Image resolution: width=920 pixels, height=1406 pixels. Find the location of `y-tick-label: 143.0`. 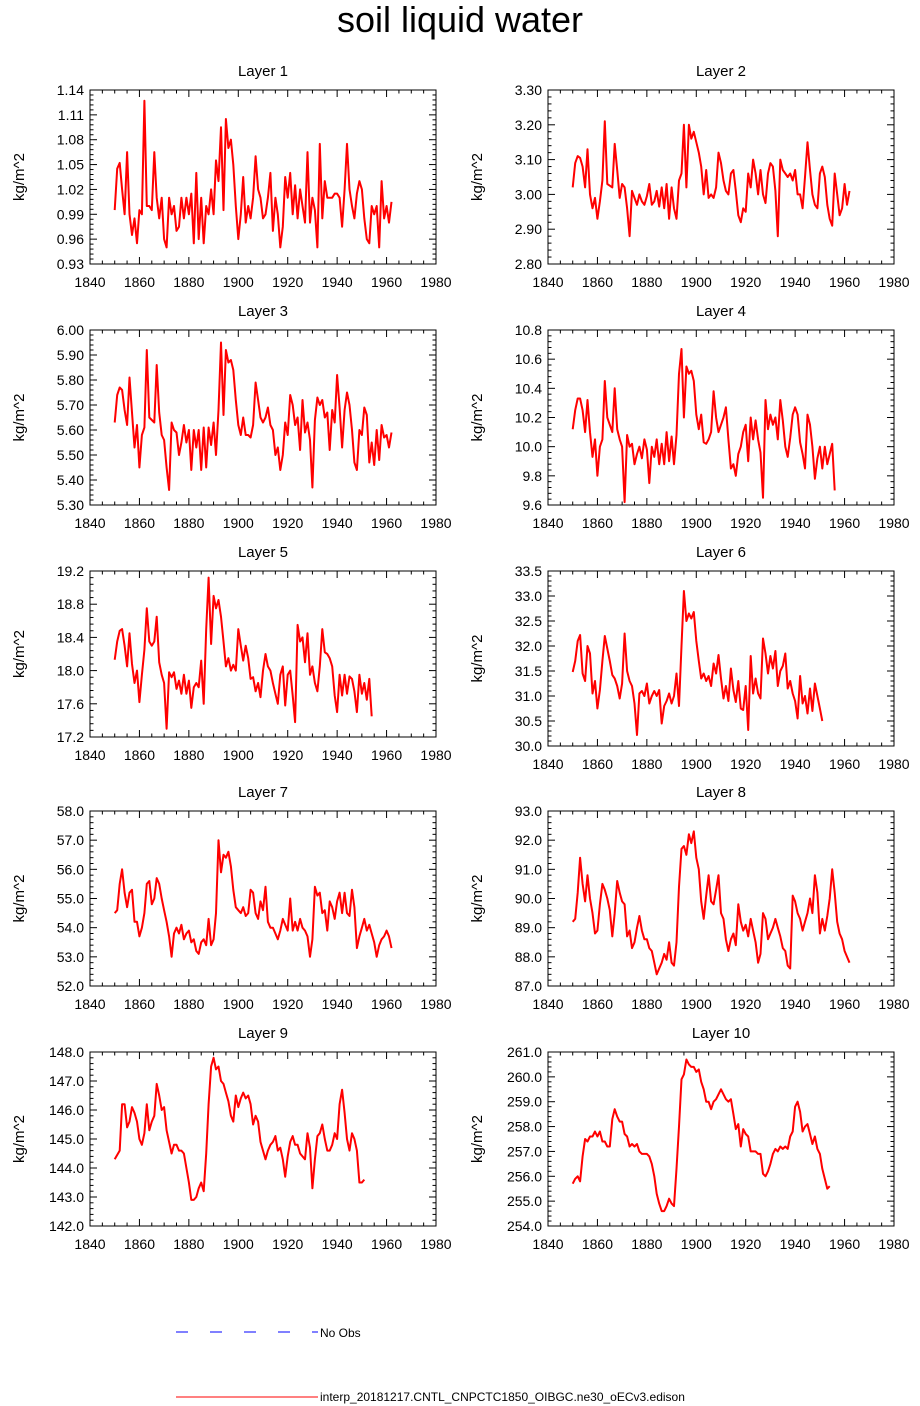

y-tick-label: 143.0 is located at coordinates (66, 1197).